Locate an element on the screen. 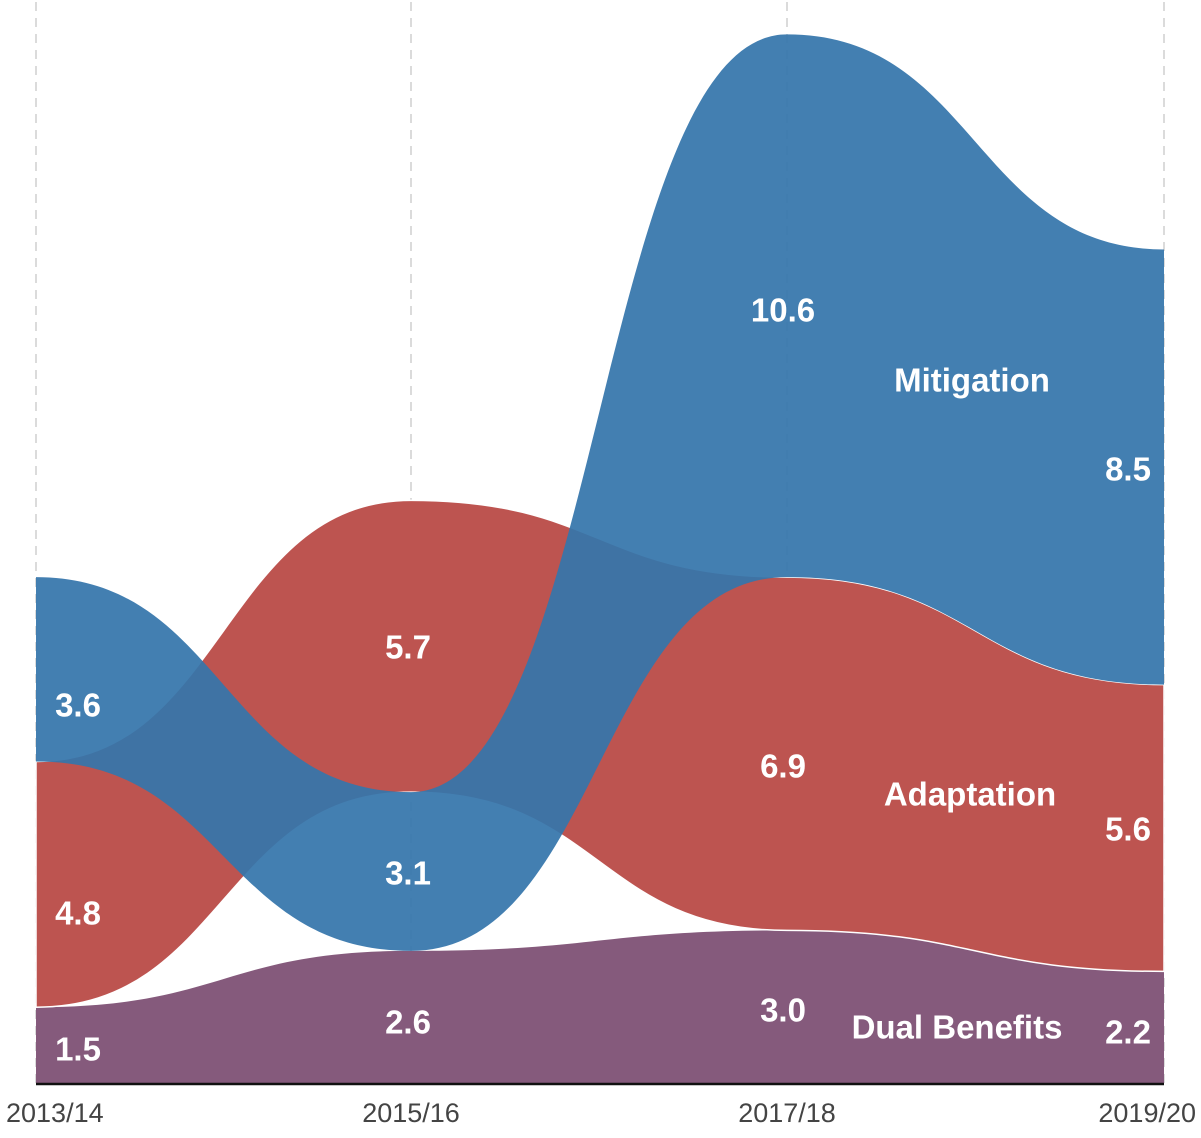  value-label-mitigation: 8.5 is located at coordinates (1128, 469).